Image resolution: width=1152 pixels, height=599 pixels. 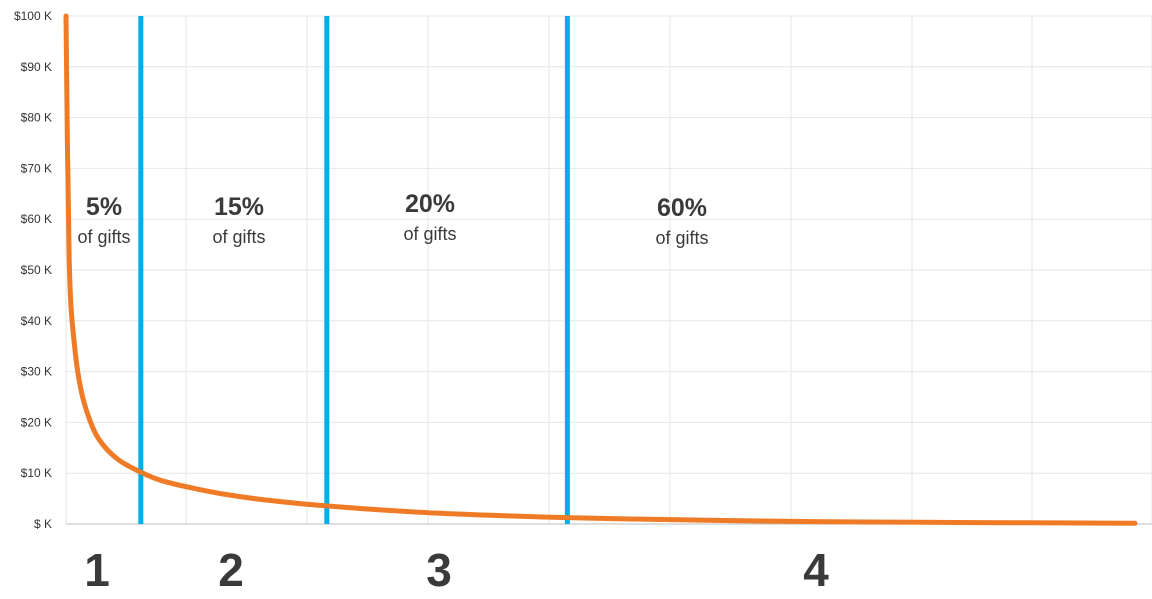 I want to click on y-tick-label: $20 K, so click(x=36, y=422).